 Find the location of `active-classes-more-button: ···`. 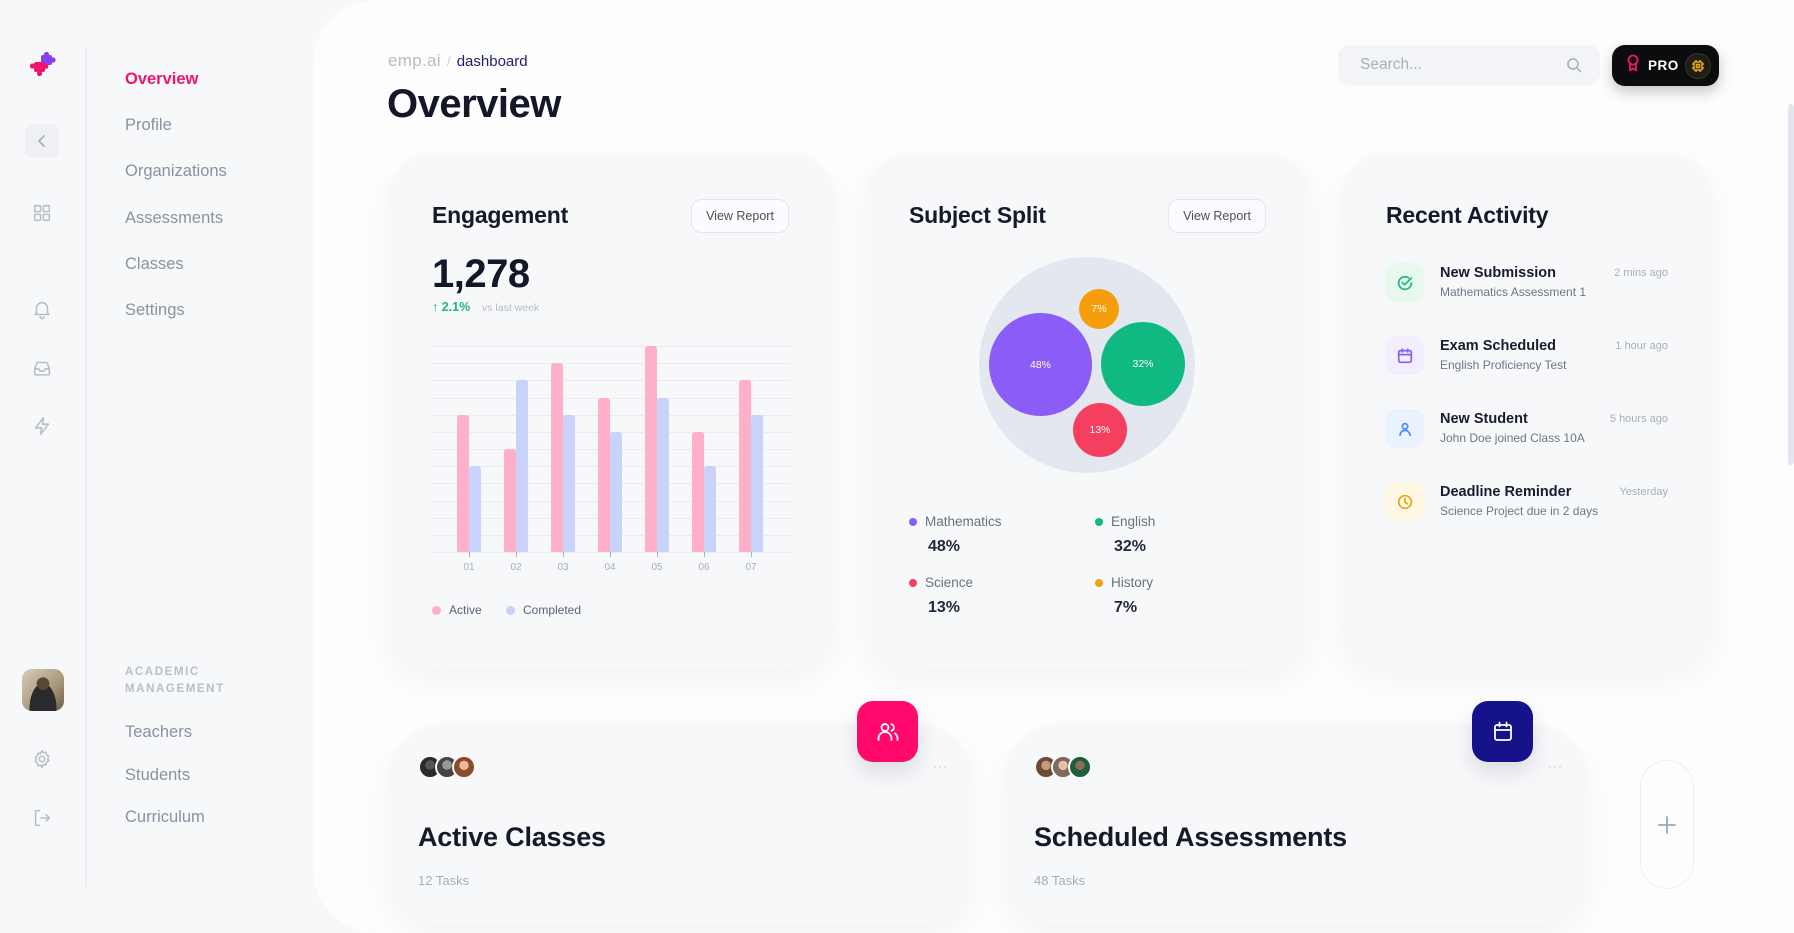

active-classes-more-button: ··· is located at coordinates (940, 766).